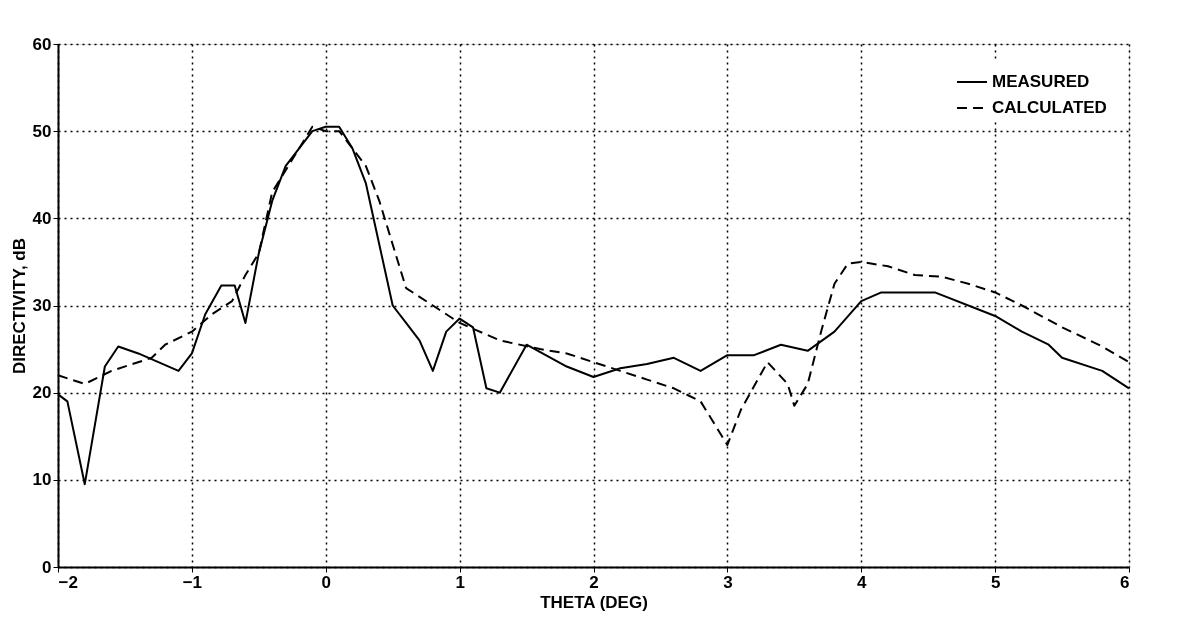 The width and height of the screenshot is (1191, 626). What do you see at coordinates (326, 582) in the screenshot?
I see `x-tick-label: 0` at bounding box center [326, 582].